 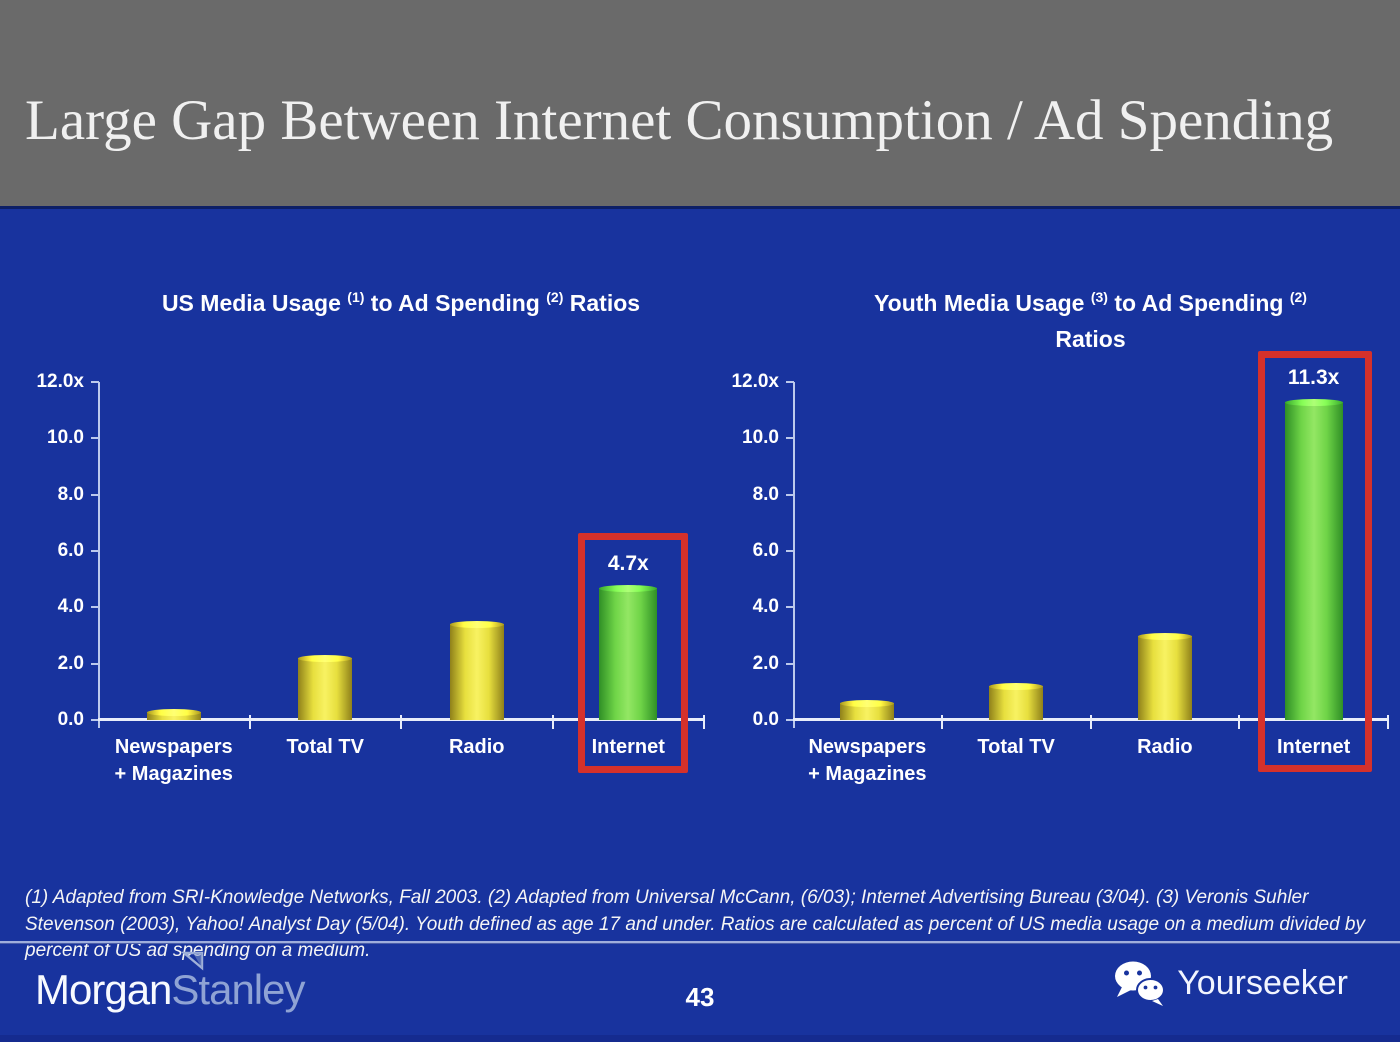 I want to click on chart-title-line2: Ratios, so click(x=1090, y=339).